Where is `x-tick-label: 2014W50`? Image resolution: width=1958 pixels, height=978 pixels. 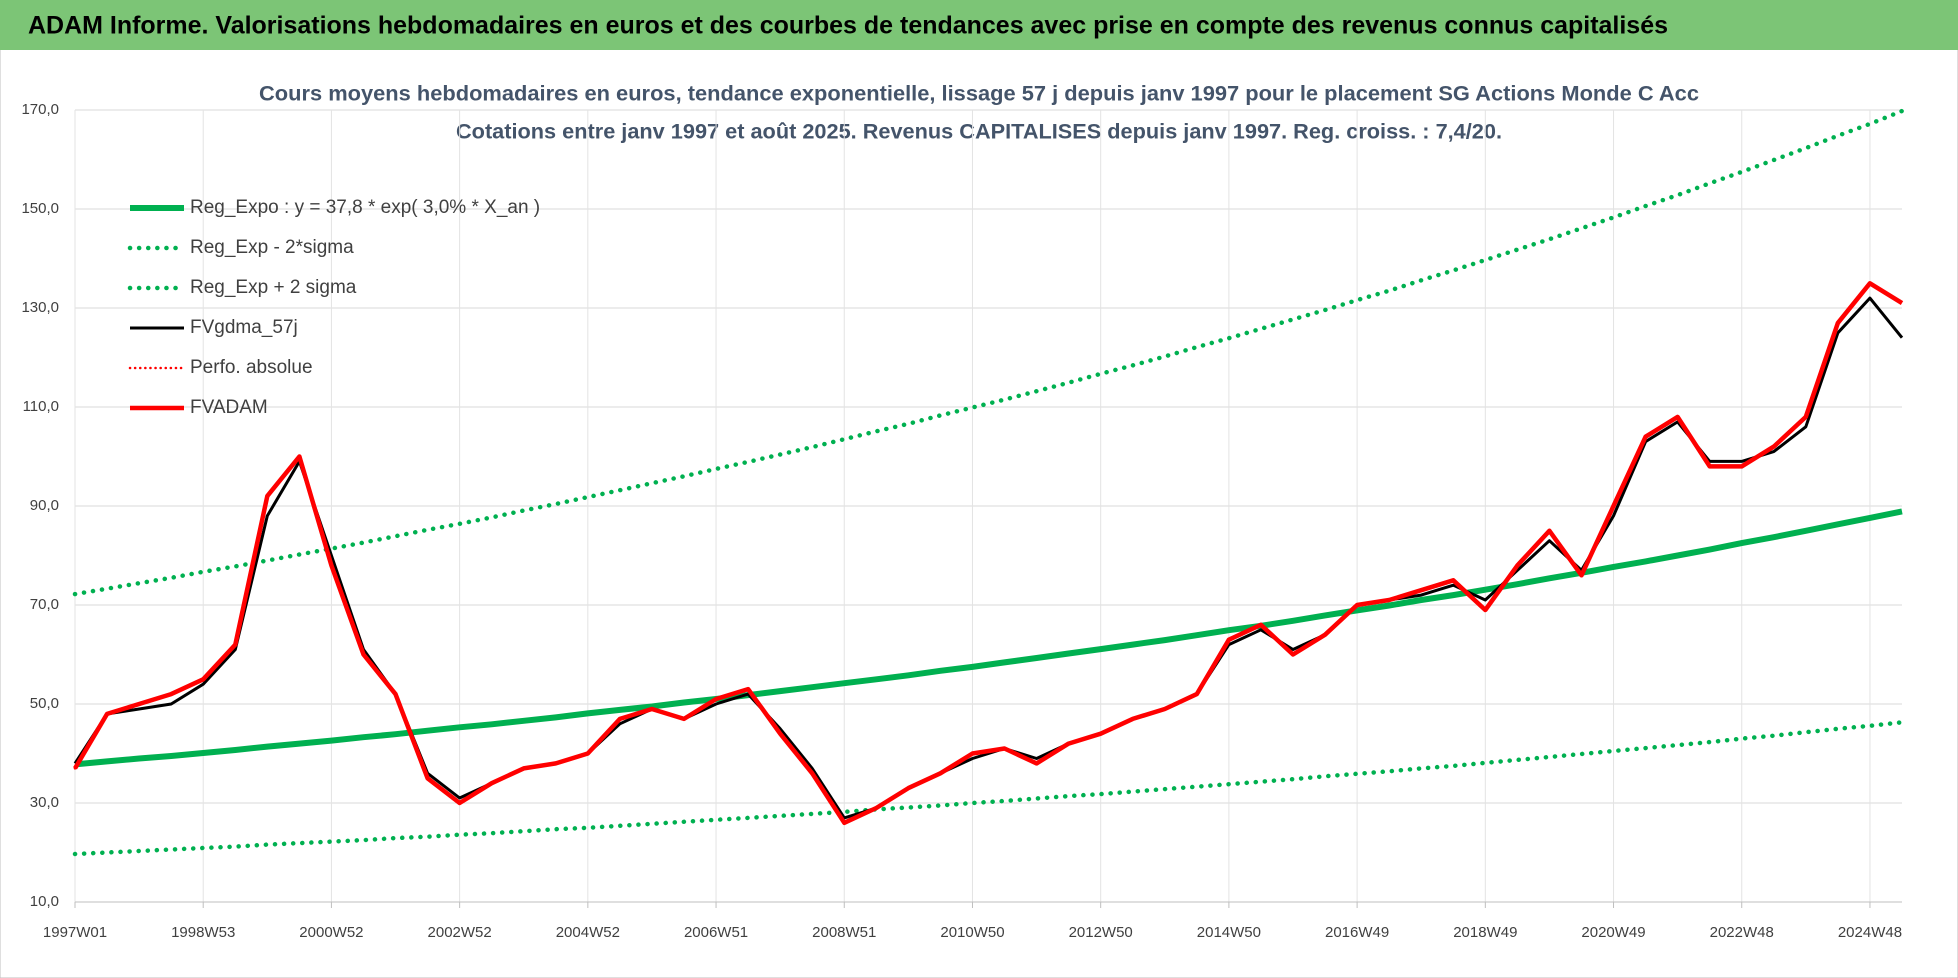
x-tick-label: 2014W50 is located at coordinates (1229, 932).